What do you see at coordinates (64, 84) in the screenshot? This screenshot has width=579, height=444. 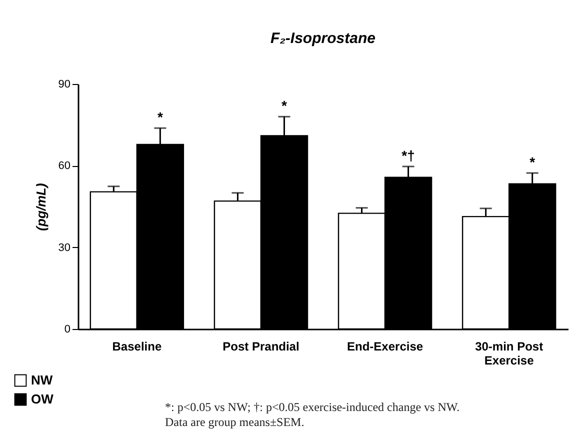 I see `y-tick-label: 90` at bounding box center [64, 84].